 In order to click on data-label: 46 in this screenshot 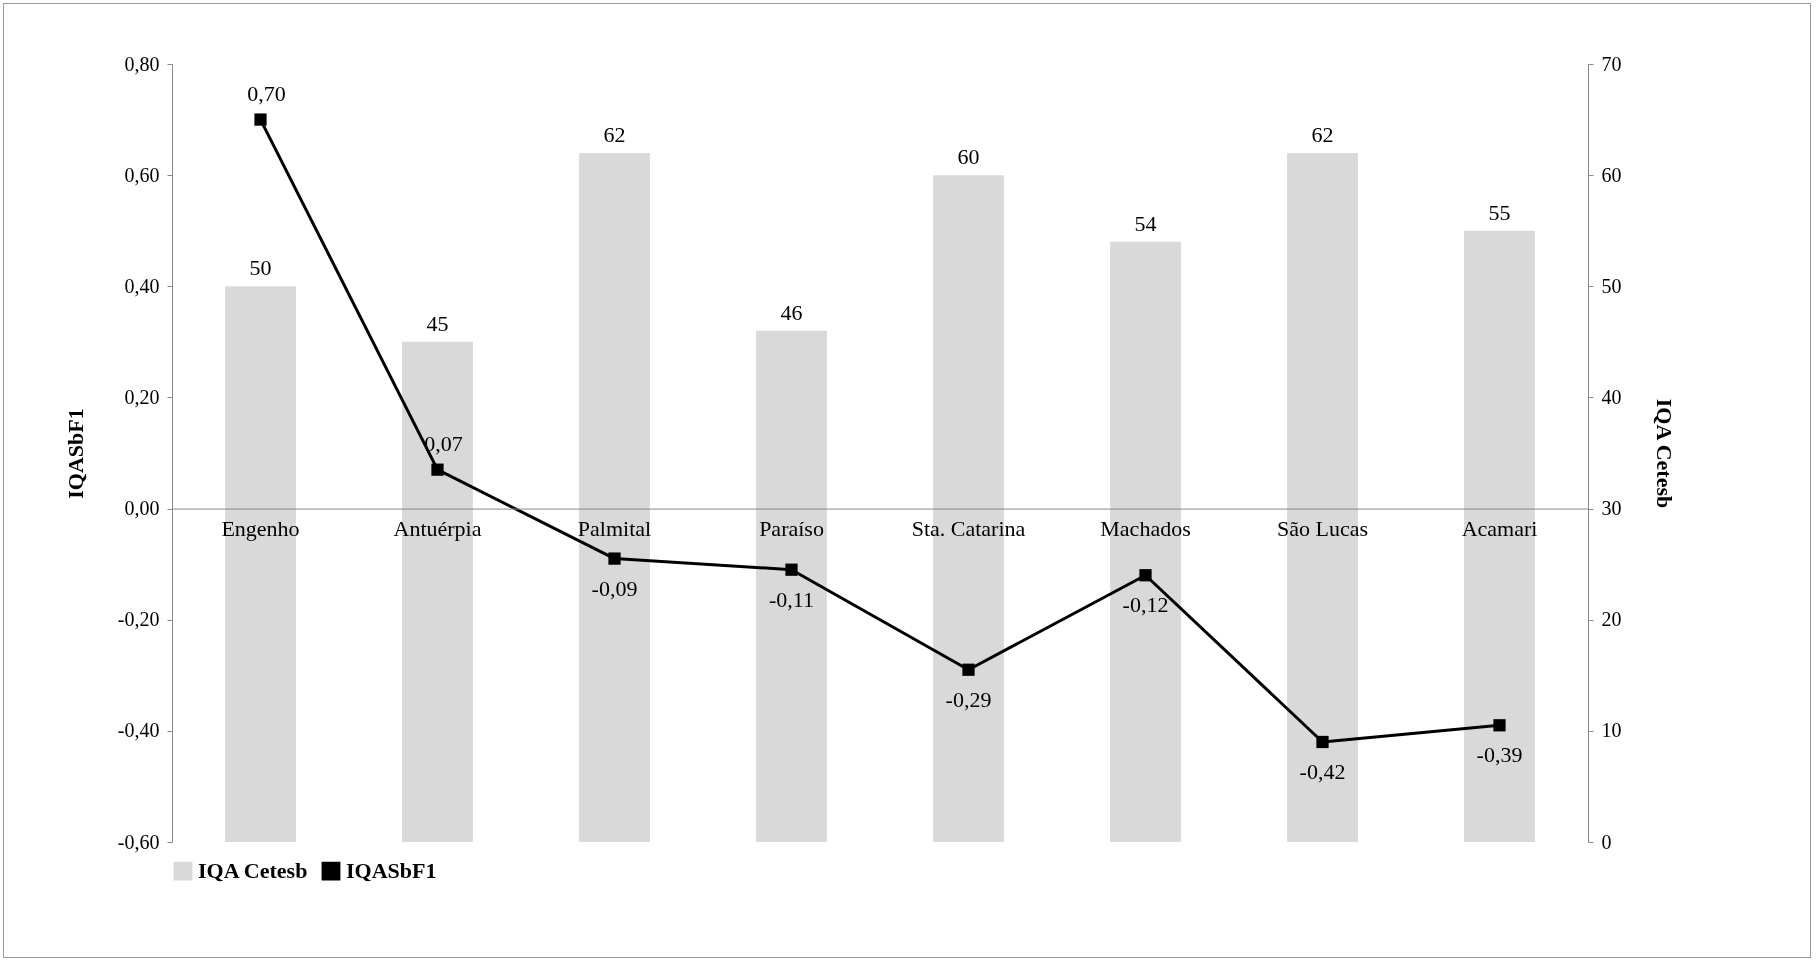, I will do `click(791, 312)`.